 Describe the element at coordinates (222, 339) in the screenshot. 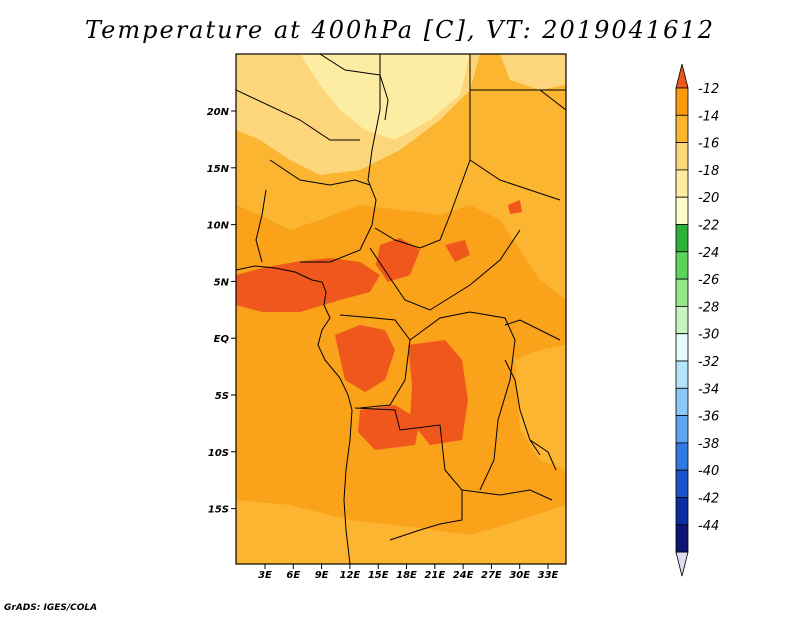

I see `lat-label: EQ` at that location.